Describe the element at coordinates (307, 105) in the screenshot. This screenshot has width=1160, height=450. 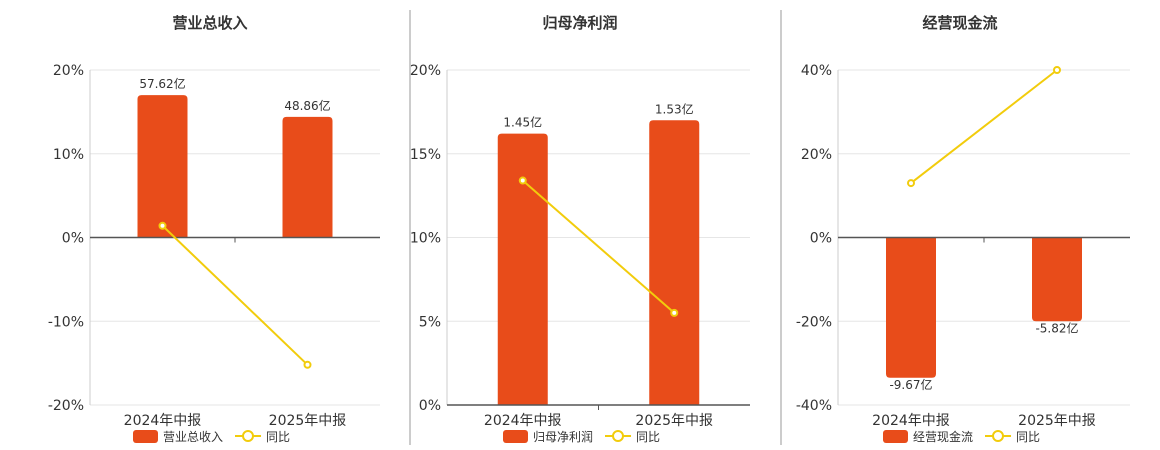
I see `bar-data-label: 48.86亿` at that location.